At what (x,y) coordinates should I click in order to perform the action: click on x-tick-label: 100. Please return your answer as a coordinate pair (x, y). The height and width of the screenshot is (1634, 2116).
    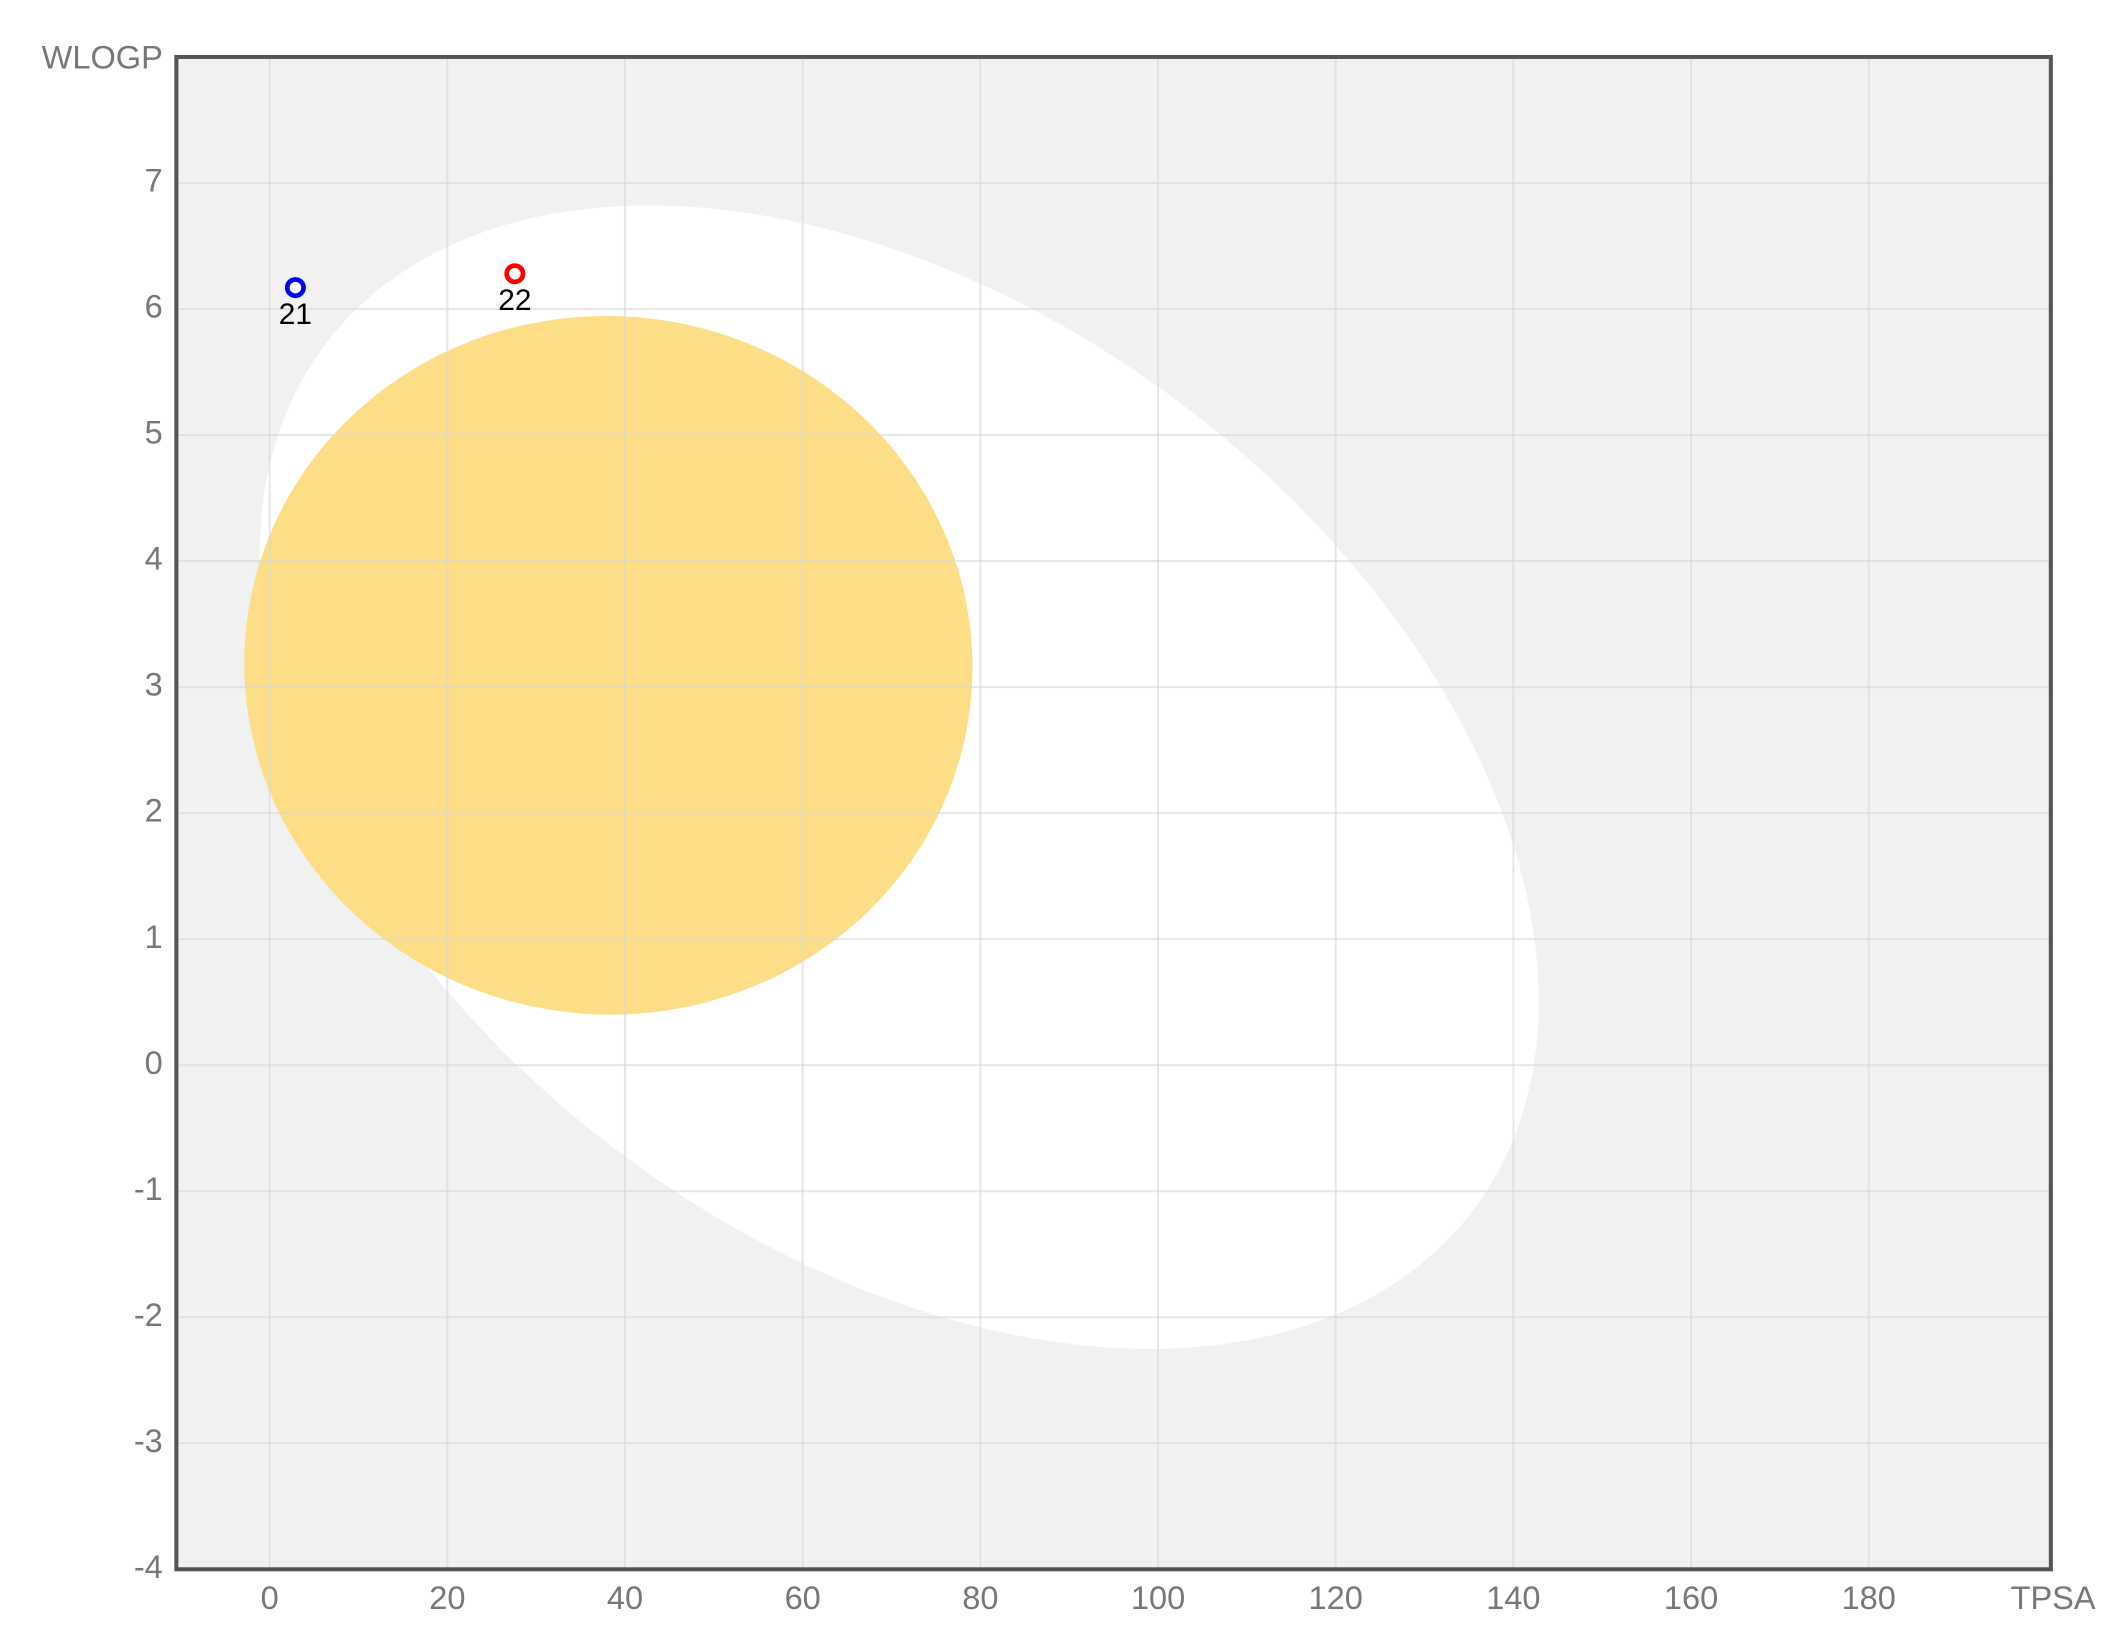
    Looking at the image, I should click on (1158, 1598).